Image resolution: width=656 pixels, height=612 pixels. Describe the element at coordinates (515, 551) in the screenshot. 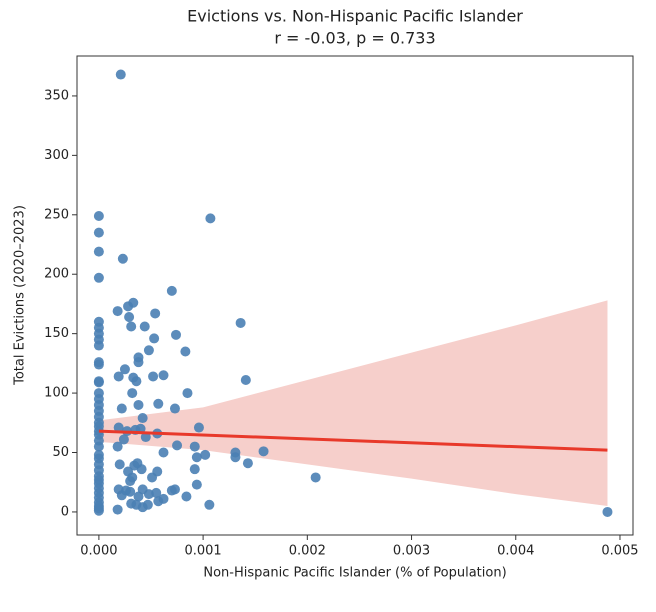

I see `x-tick-label: 0.004` at that location.